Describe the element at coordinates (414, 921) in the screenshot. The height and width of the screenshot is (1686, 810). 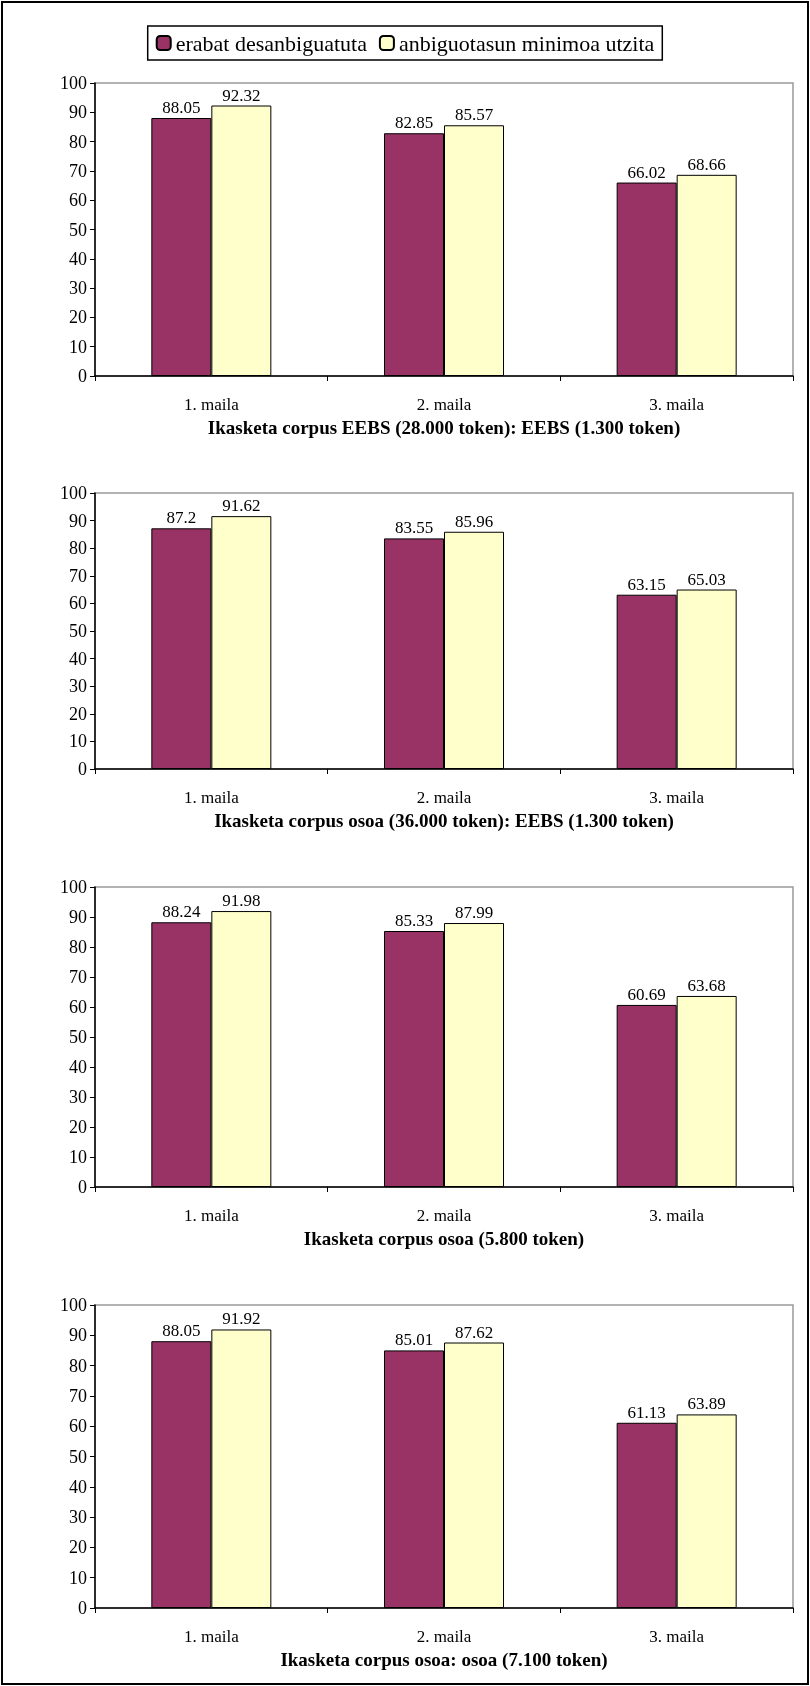
I see `data-label: 85.33` at that location.